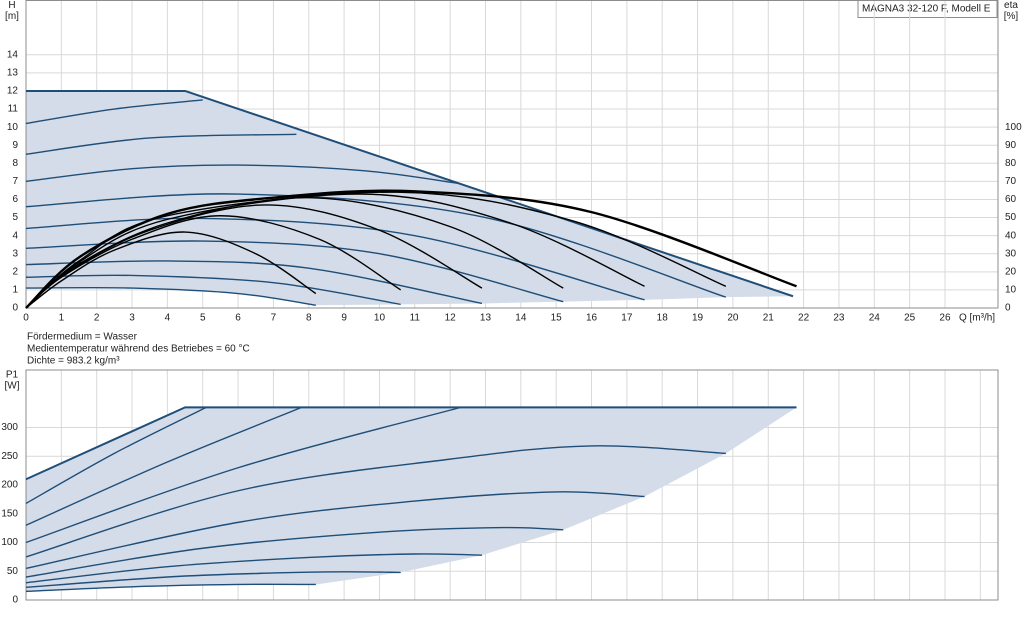  I want to click on x-tick-label: 15, so click(557, 318).